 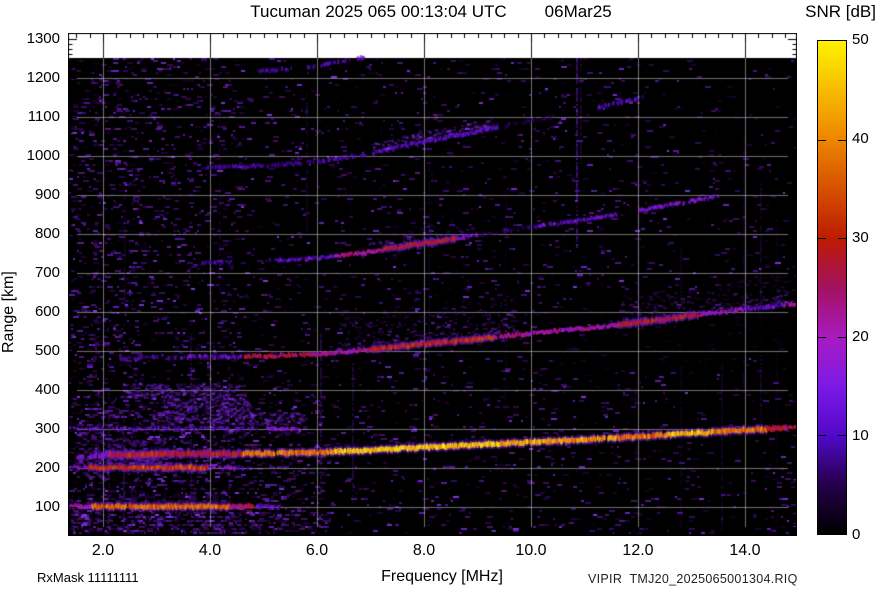 I want to click on y-tick-200: 200, so click(x=47, y=467).